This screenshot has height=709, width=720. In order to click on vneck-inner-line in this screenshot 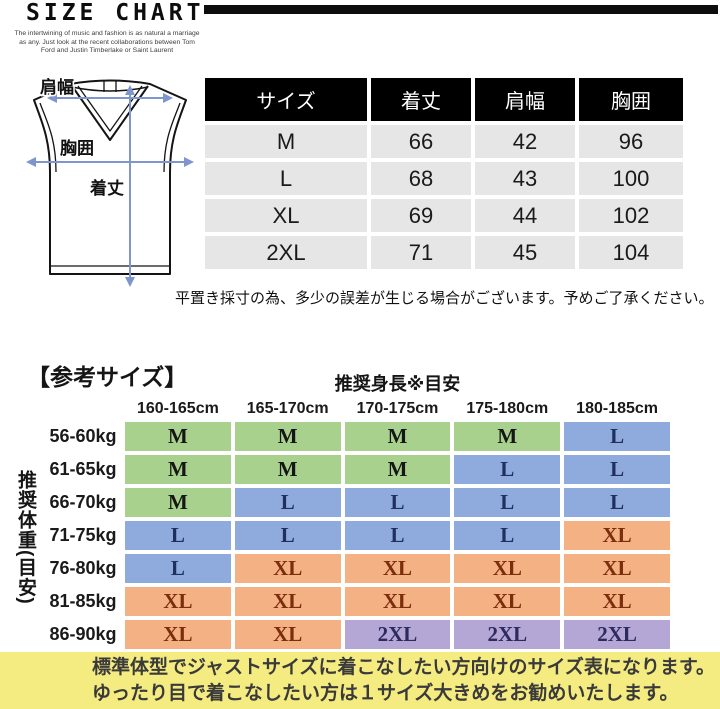, I will do `click(110, 108)`.